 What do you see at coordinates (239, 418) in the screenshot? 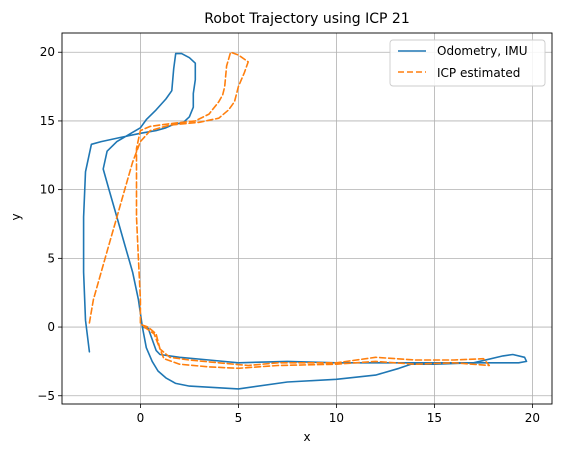
I see `x-tick-label: 5` at bounding box center [239, 418].